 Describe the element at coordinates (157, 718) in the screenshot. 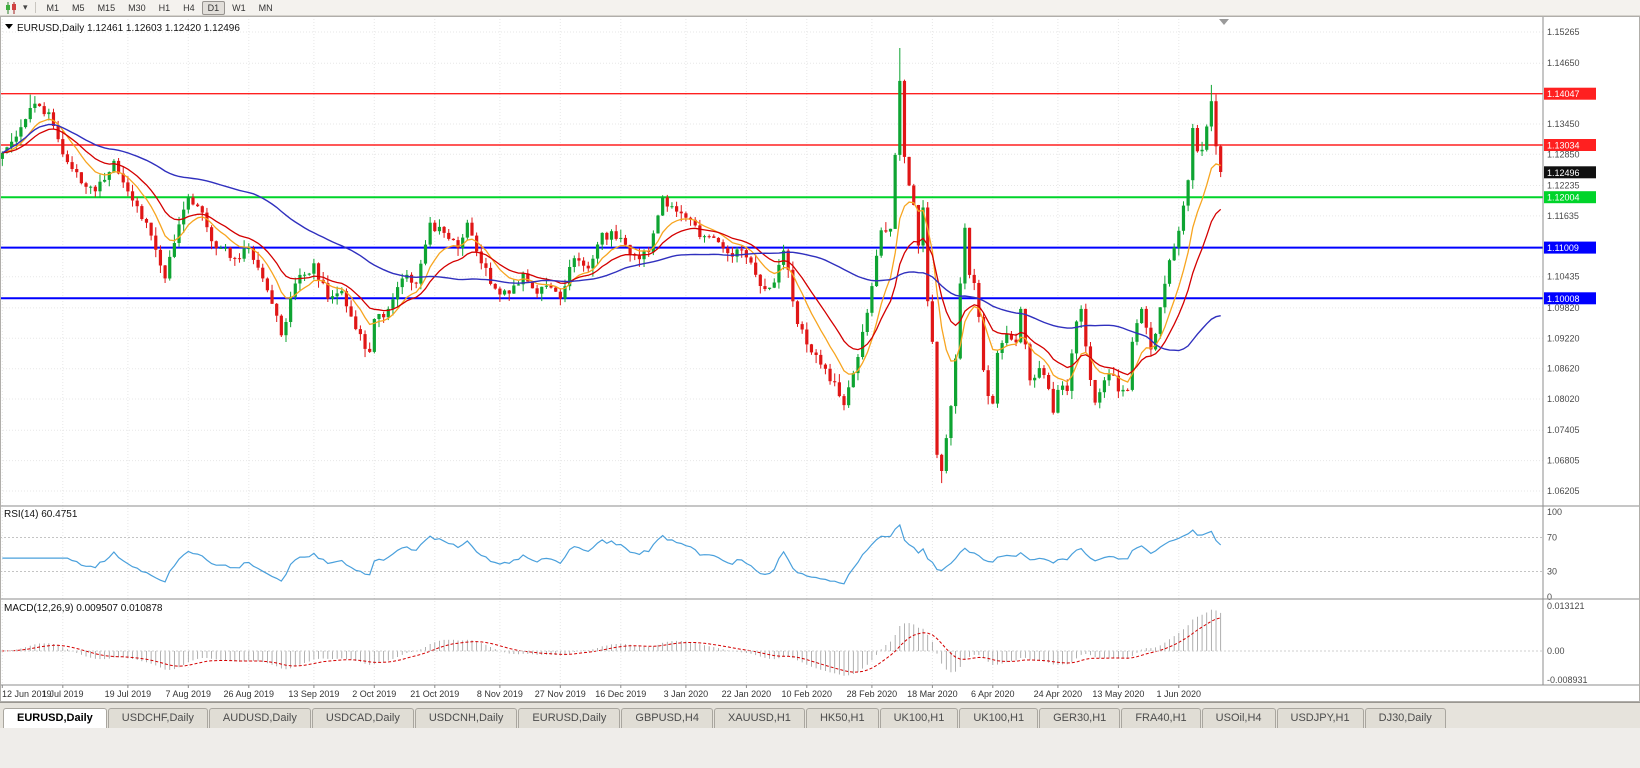

I see `chart-tab-1: USDCHF,Daily` at that location.